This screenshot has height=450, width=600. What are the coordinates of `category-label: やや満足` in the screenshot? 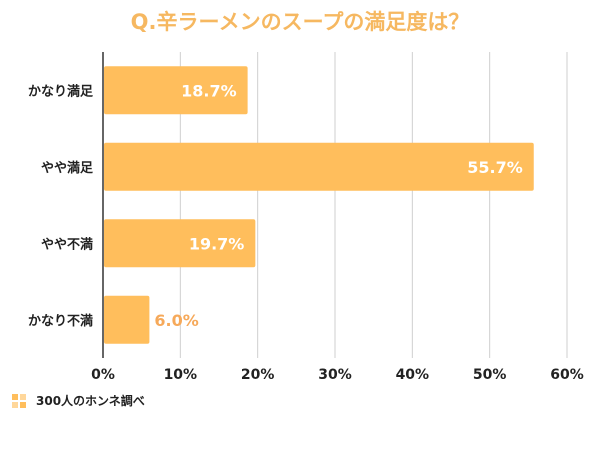 It's located at (67, 168).